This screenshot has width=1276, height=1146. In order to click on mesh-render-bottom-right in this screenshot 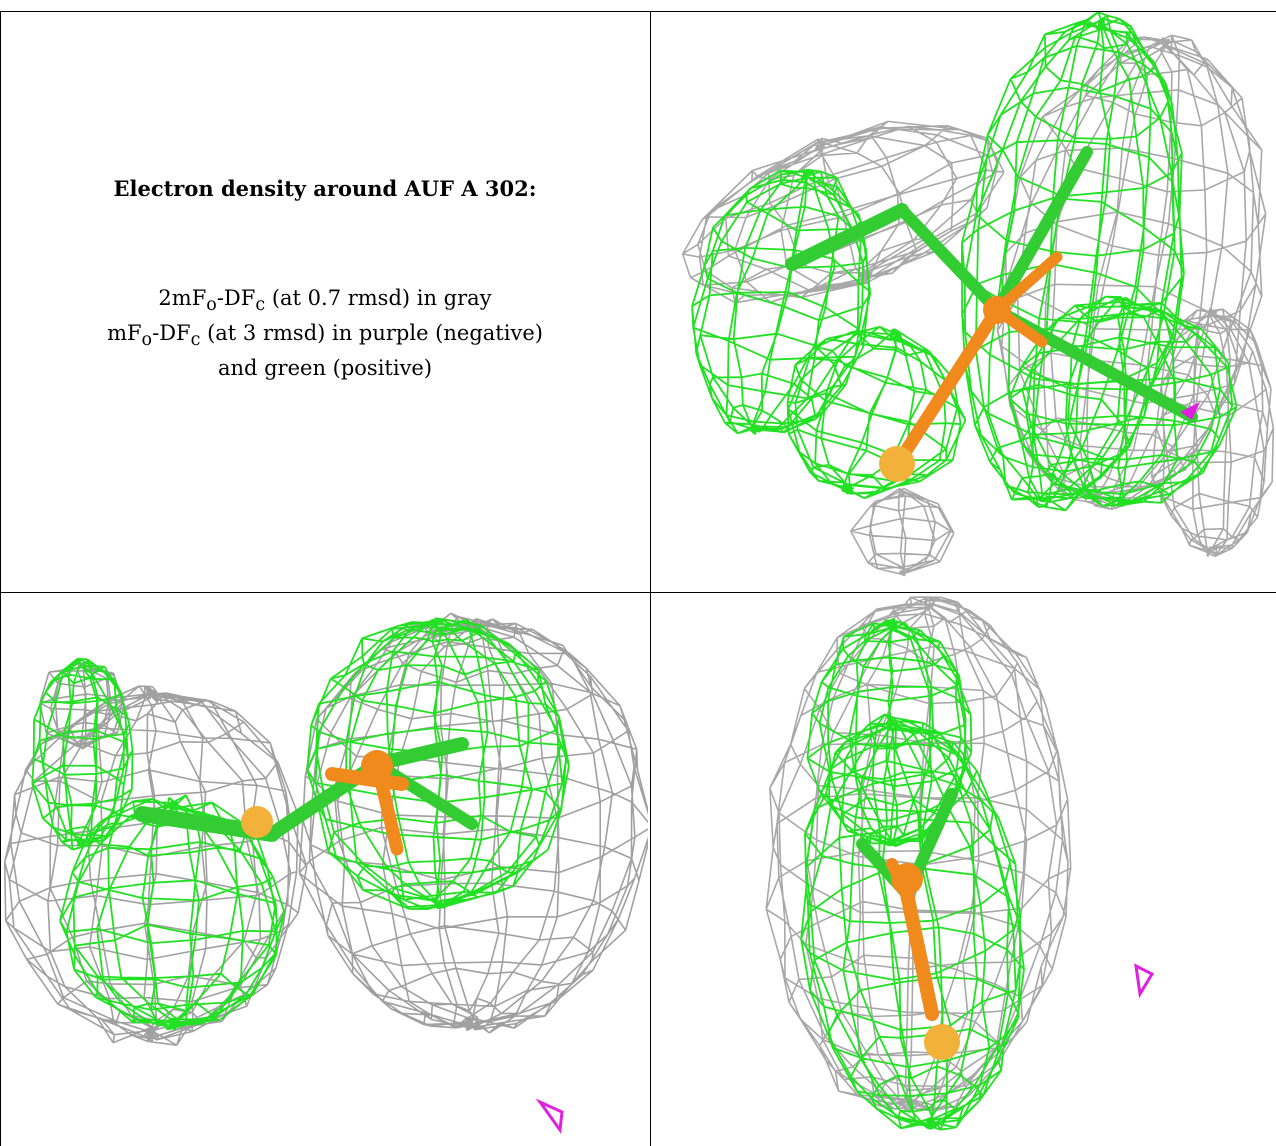, I will do `click(960, 863)`.